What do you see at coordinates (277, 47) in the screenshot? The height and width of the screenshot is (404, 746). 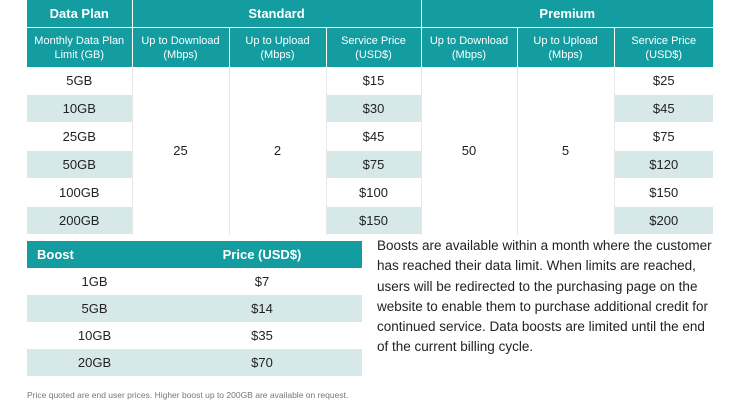 I see `subheader-std-upload: Up to Upload (Mbps)` at bounding box center [277, 47].